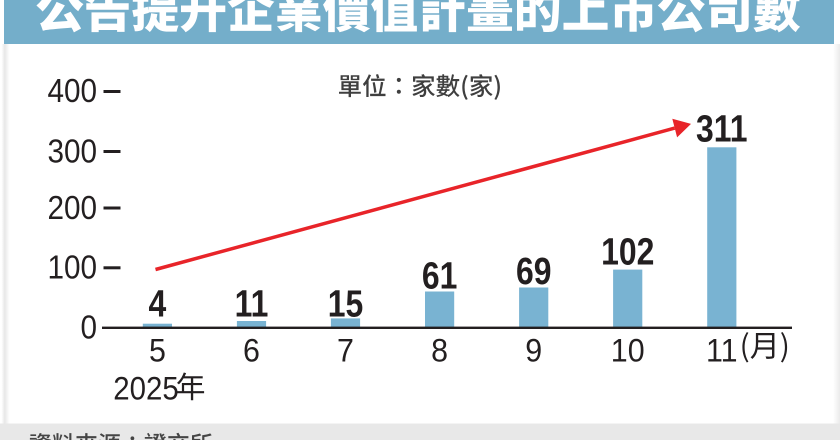  I want to click on svg-text: 4, so click(158, 304).